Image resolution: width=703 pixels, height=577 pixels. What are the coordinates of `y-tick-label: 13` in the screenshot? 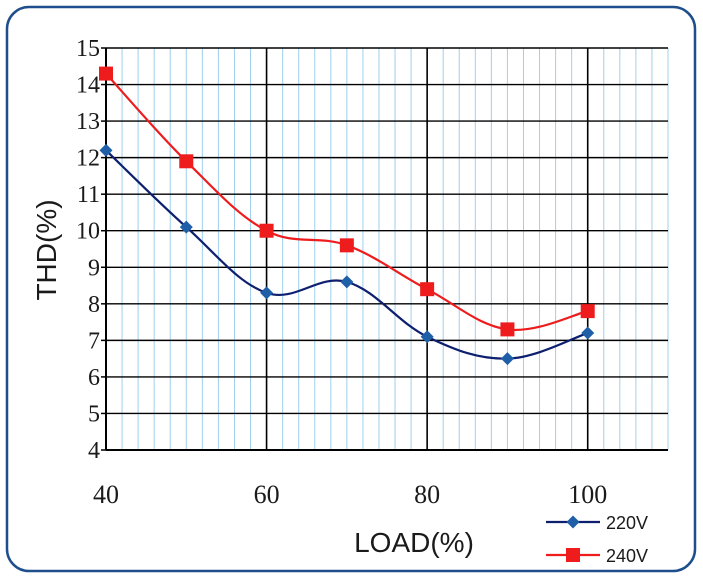 It's located at (88, 122).